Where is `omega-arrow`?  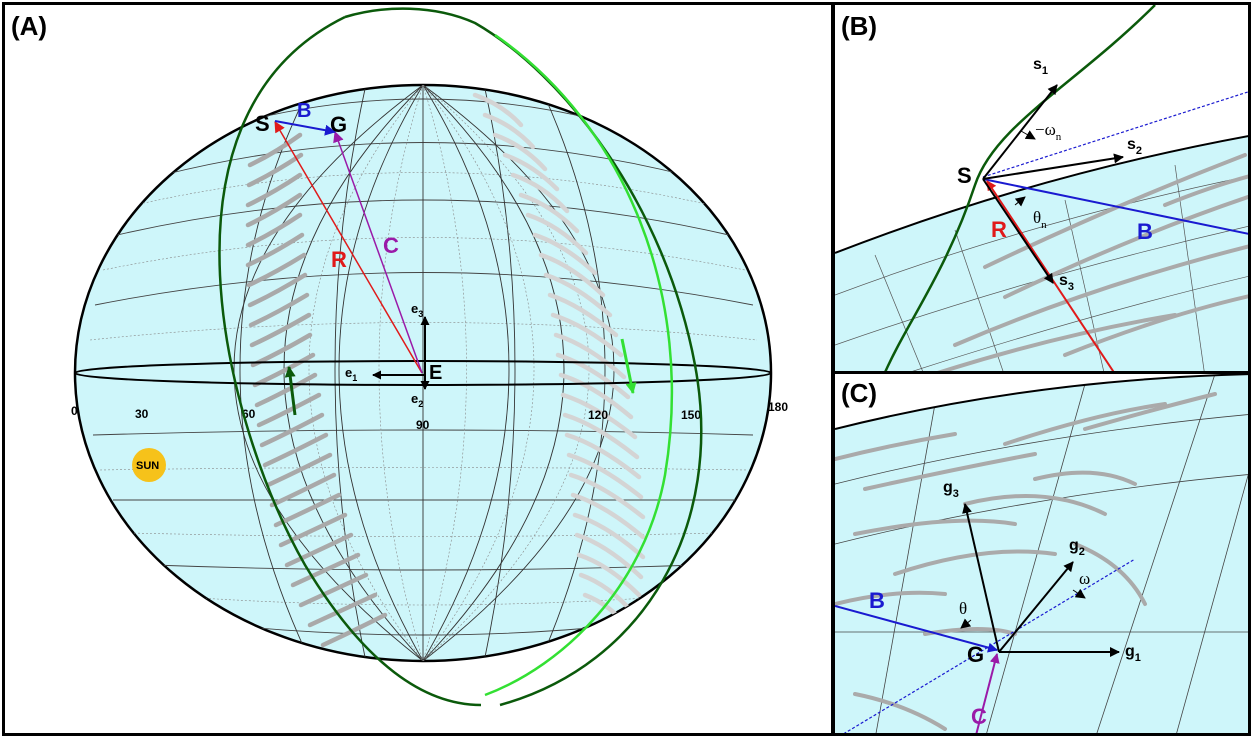
omega-arrow is located at coordinates (1079, 593).